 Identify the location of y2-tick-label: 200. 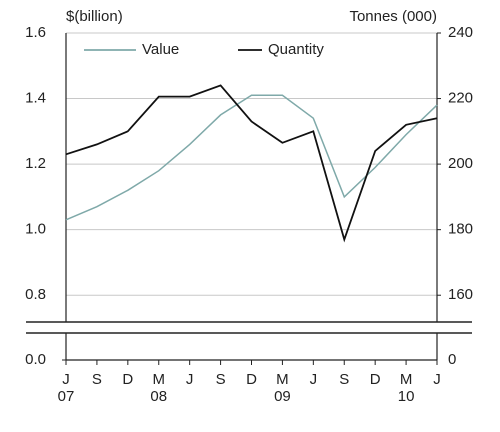
(460, 163).